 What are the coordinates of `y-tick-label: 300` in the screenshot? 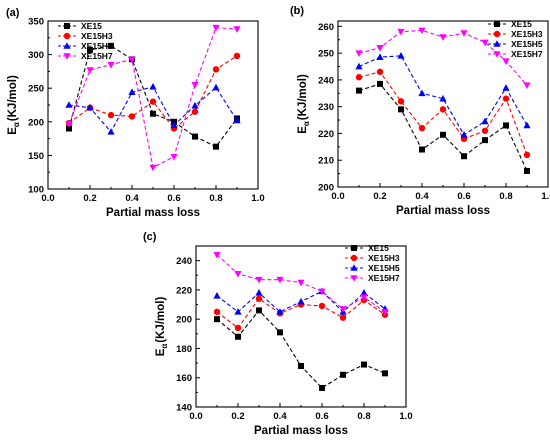 It's located at (36, 55).